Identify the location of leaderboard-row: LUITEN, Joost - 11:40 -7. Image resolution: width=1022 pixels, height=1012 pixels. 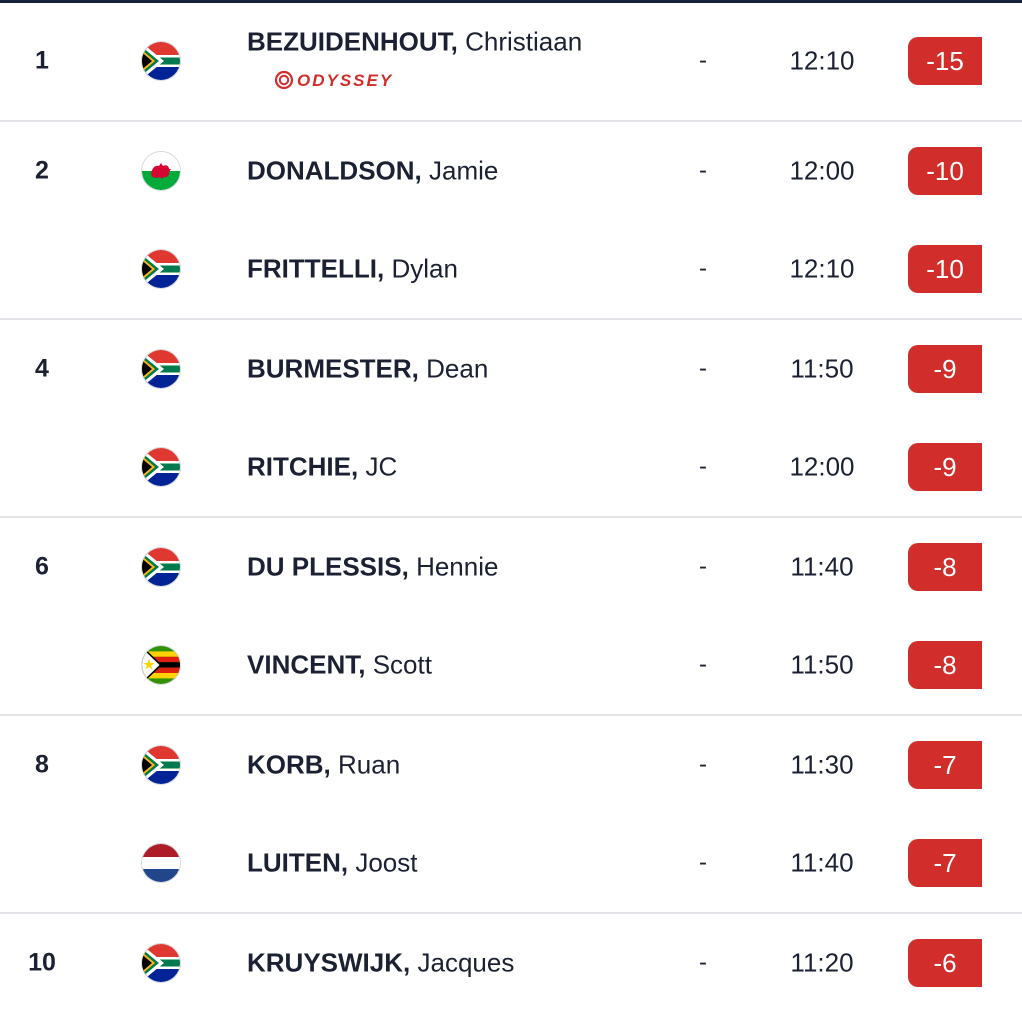
(511, 863).